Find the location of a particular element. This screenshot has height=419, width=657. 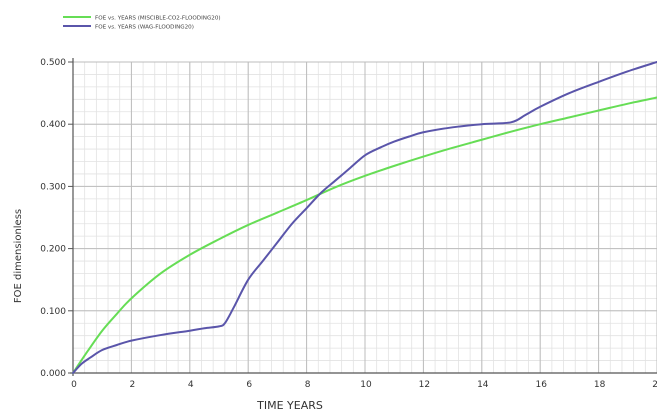

x-tick-label: 12 is located at coordinates (424, 385).